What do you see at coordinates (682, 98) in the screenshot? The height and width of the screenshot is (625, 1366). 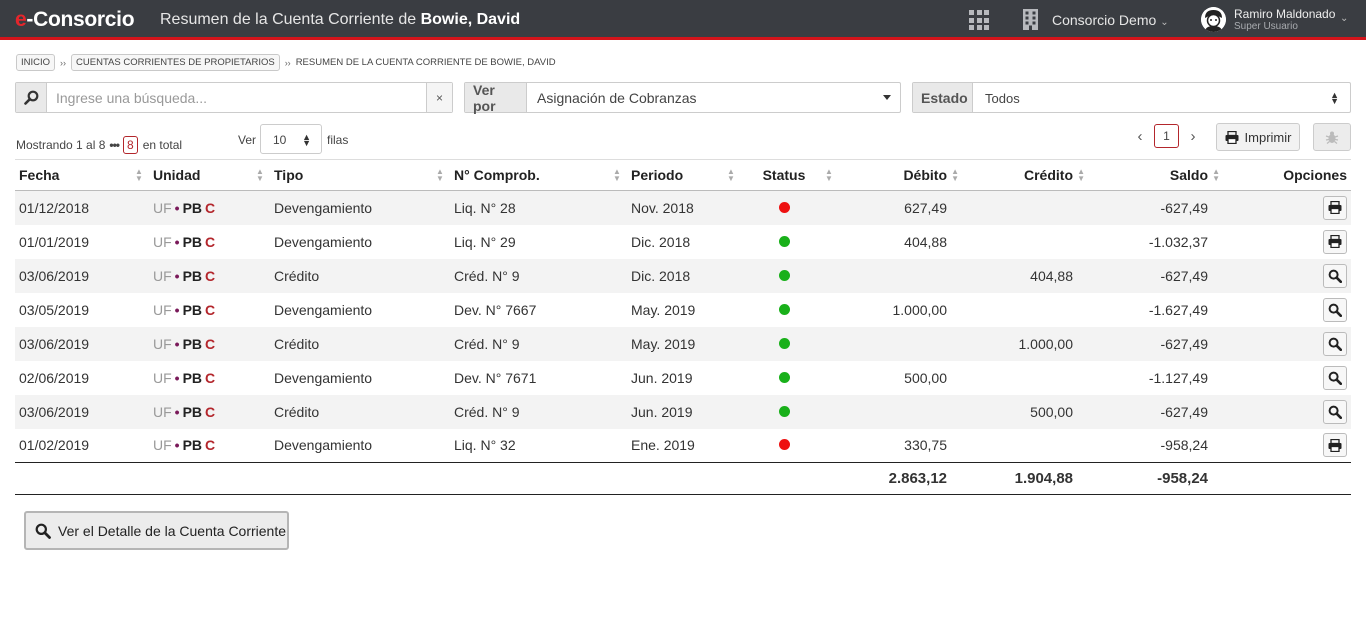 I see `ver-por-select: Ver por Asignación de Cobranzas` at bounding box center [682, 98].